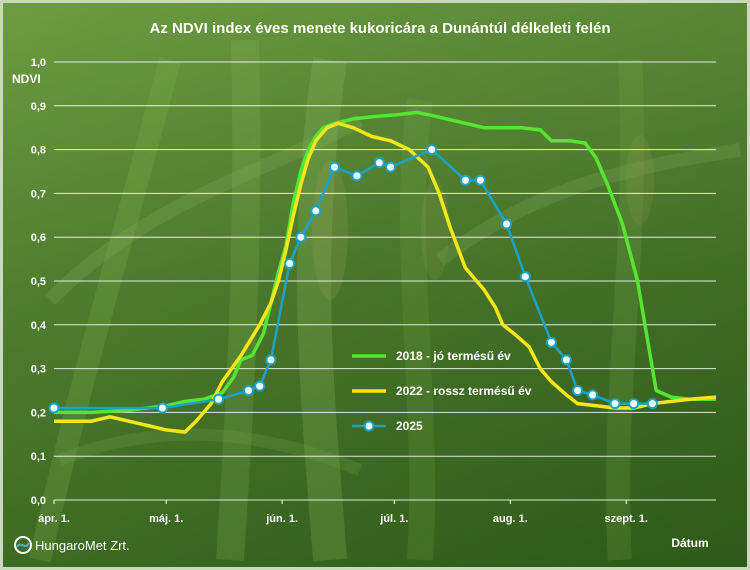  Describe the element at coordinates (38, 370) in the screenshot. I see `y-tick-label: 0,3` at that location.